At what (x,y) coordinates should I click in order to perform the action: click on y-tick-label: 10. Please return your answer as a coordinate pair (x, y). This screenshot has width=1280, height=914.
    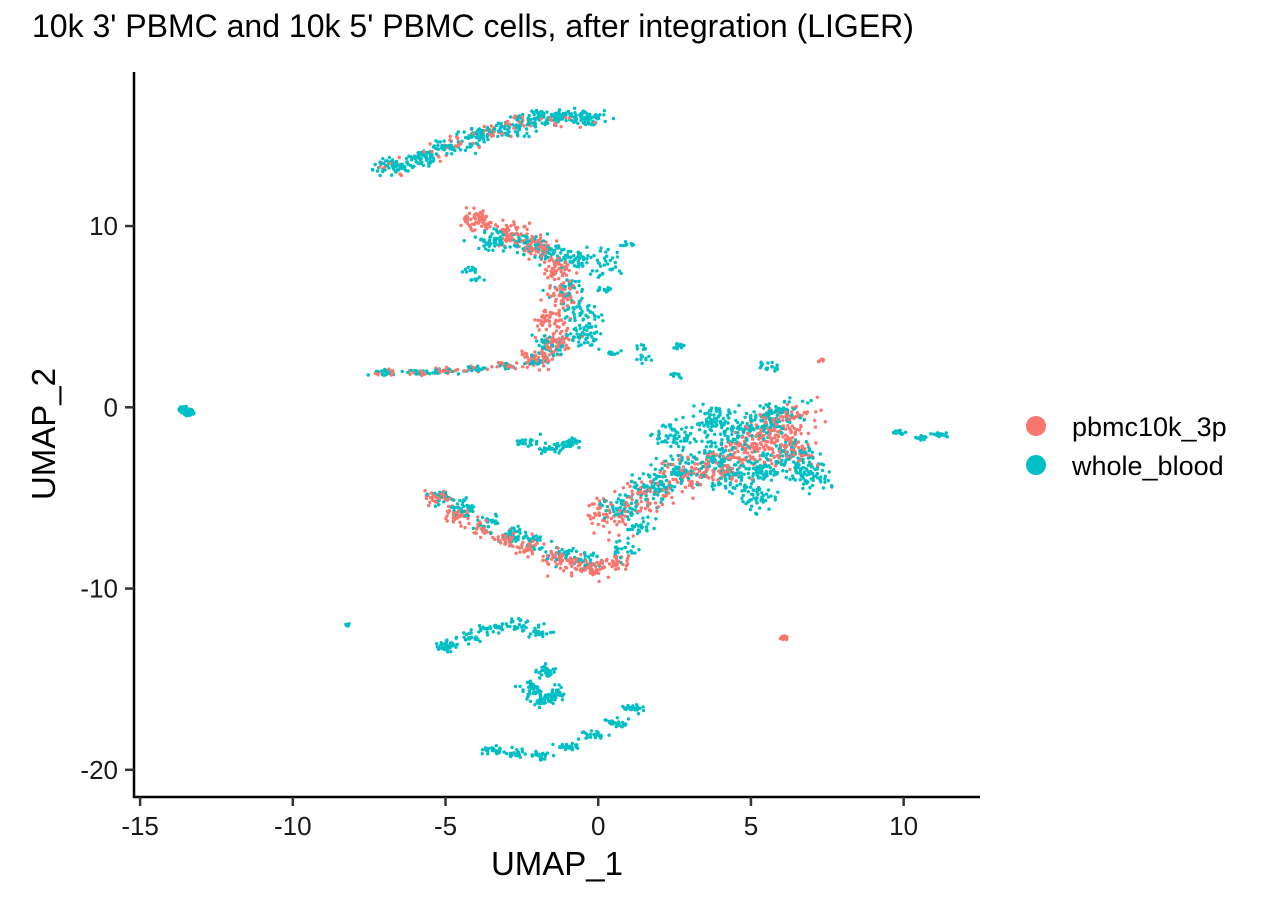
    Looking at the image, I should click on (103, 226).